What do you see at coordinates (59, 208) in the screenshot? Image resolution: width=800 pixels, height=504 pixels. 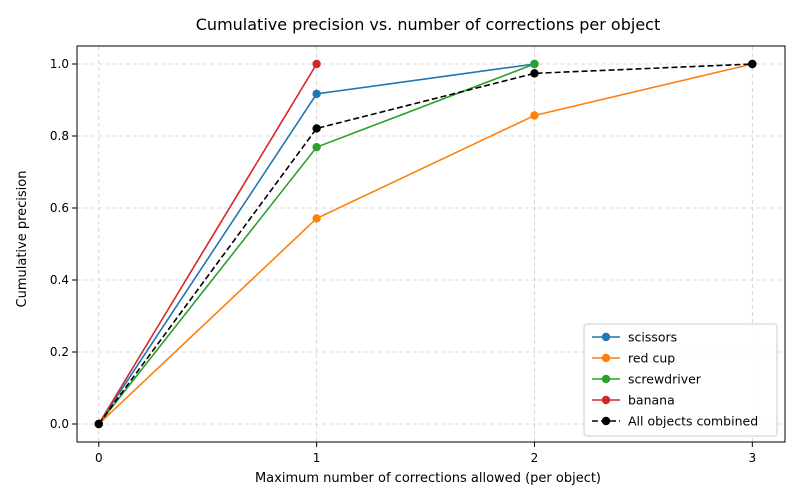 I see `y-tick-label: 0.6` at bounding box center [59, 208].